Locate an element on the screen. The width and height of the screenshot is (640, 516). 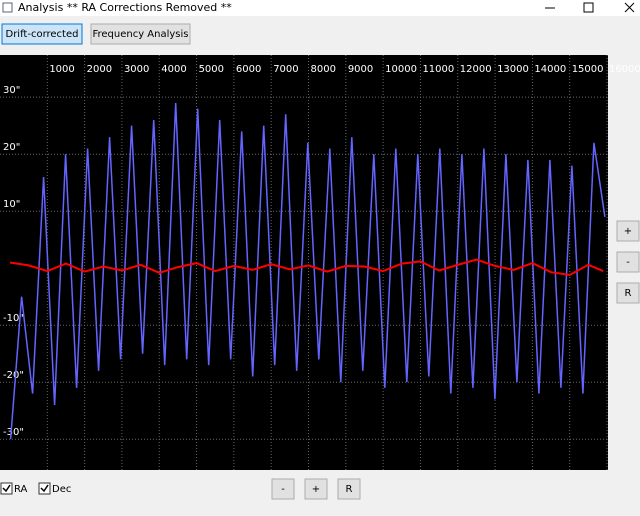
x-tick-label: 10000 is located at coordinates (401, 69).